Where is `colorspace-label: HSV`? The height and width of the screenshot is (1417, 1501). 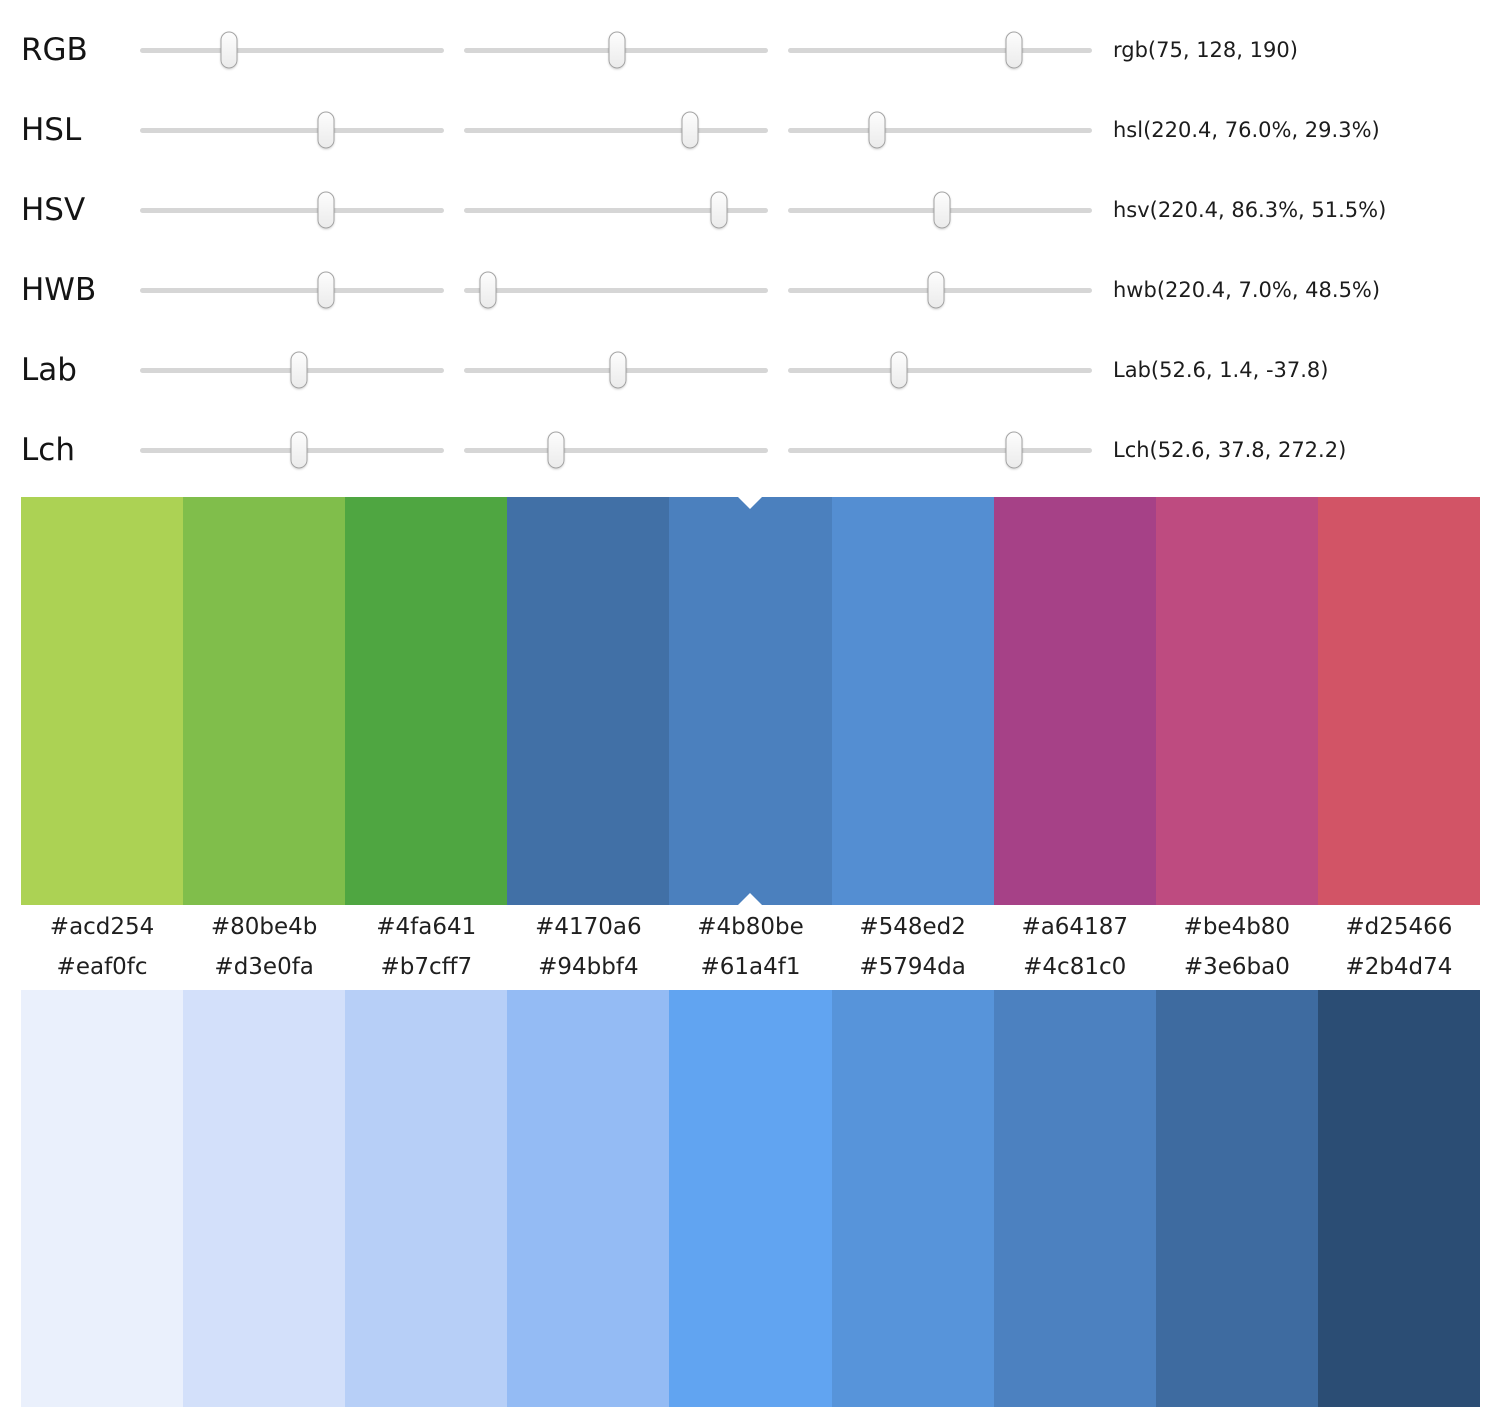
colorspace-label: HSV is located at coordinates (53, 210).